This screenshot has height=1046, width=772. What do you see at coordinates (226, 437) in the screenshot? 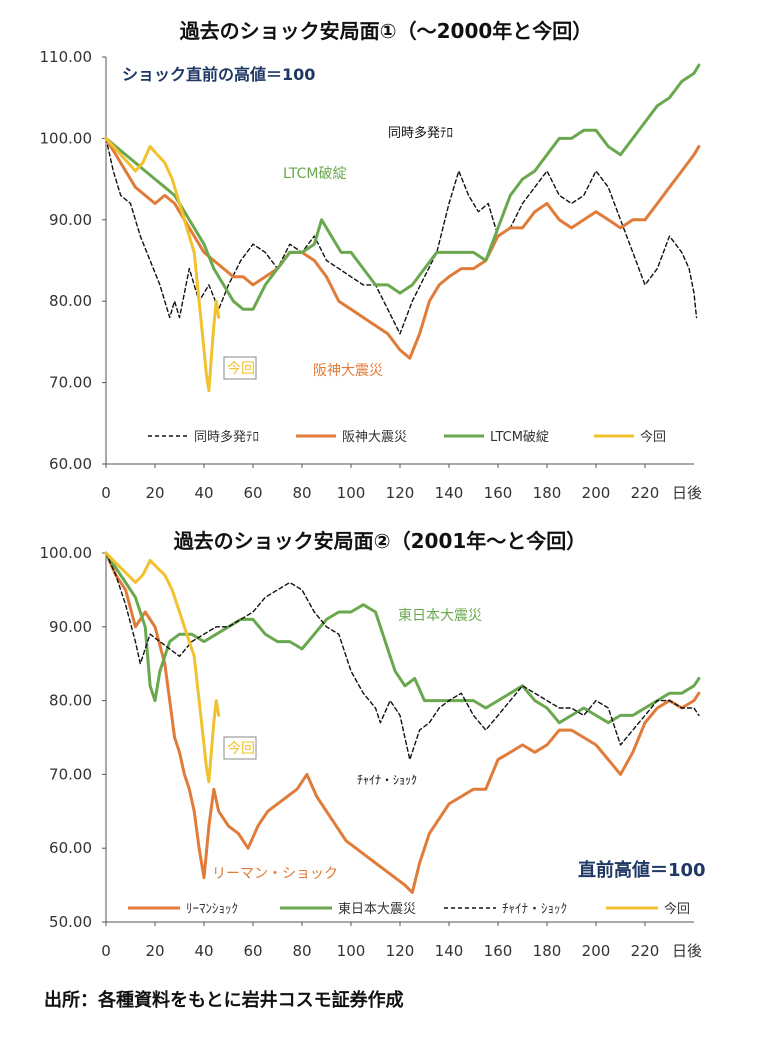
I see `legend-label: 同時多発ﾃﾛ` at bounding box center [226, 437].